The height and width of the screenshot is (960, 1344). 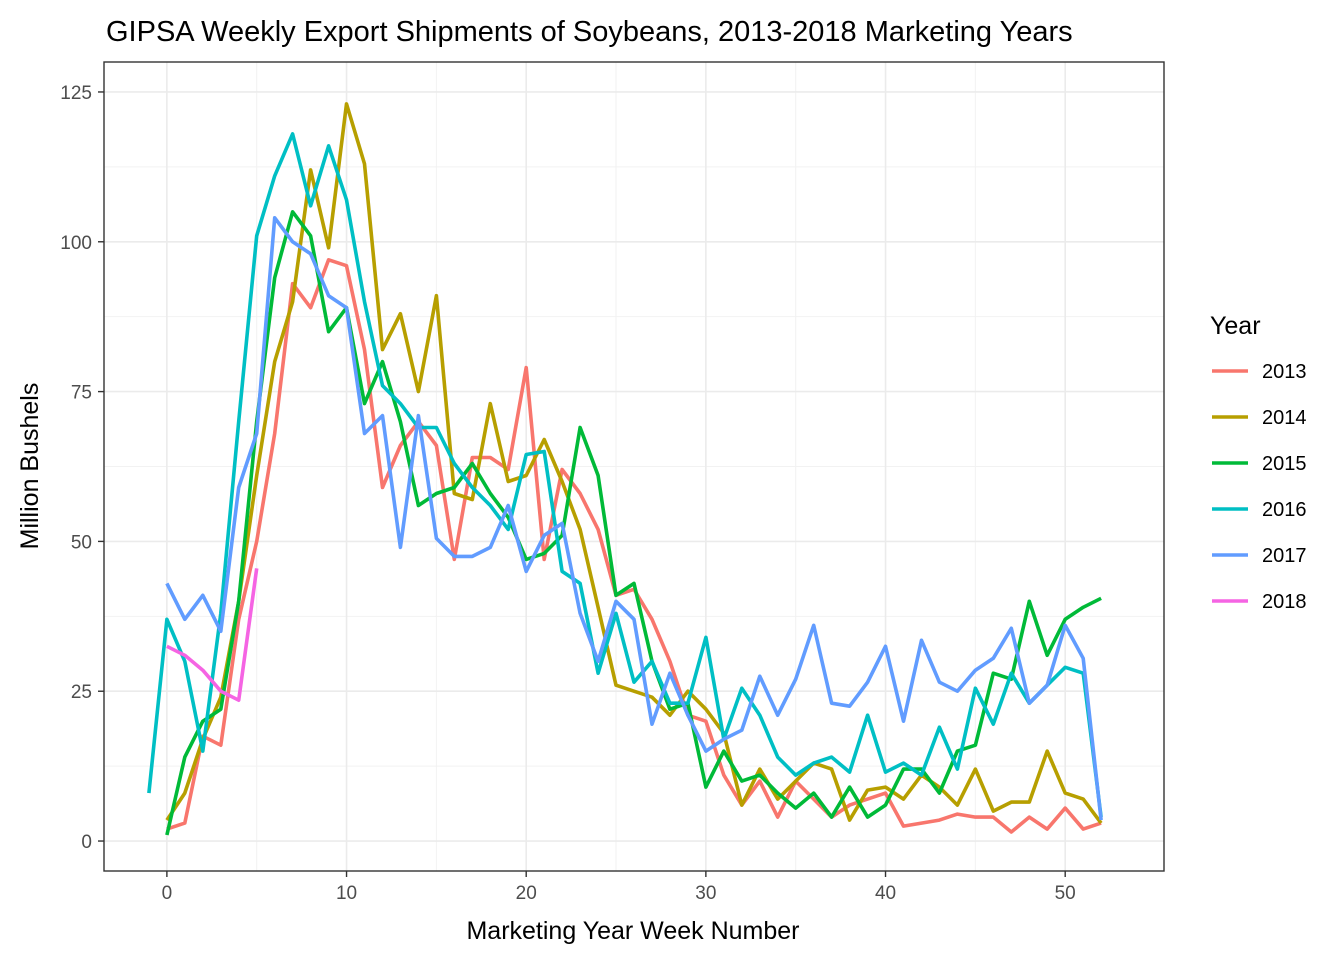 I want to click on y-tick-label: 100, so click(x=76, y=243).